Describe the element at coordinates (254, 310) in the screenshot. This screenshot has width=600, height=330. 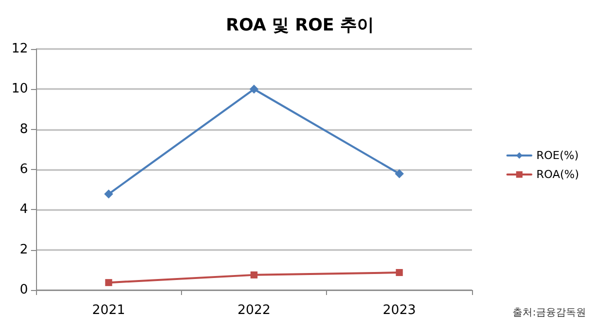
I see `x-tick-label: 2022` at that location.